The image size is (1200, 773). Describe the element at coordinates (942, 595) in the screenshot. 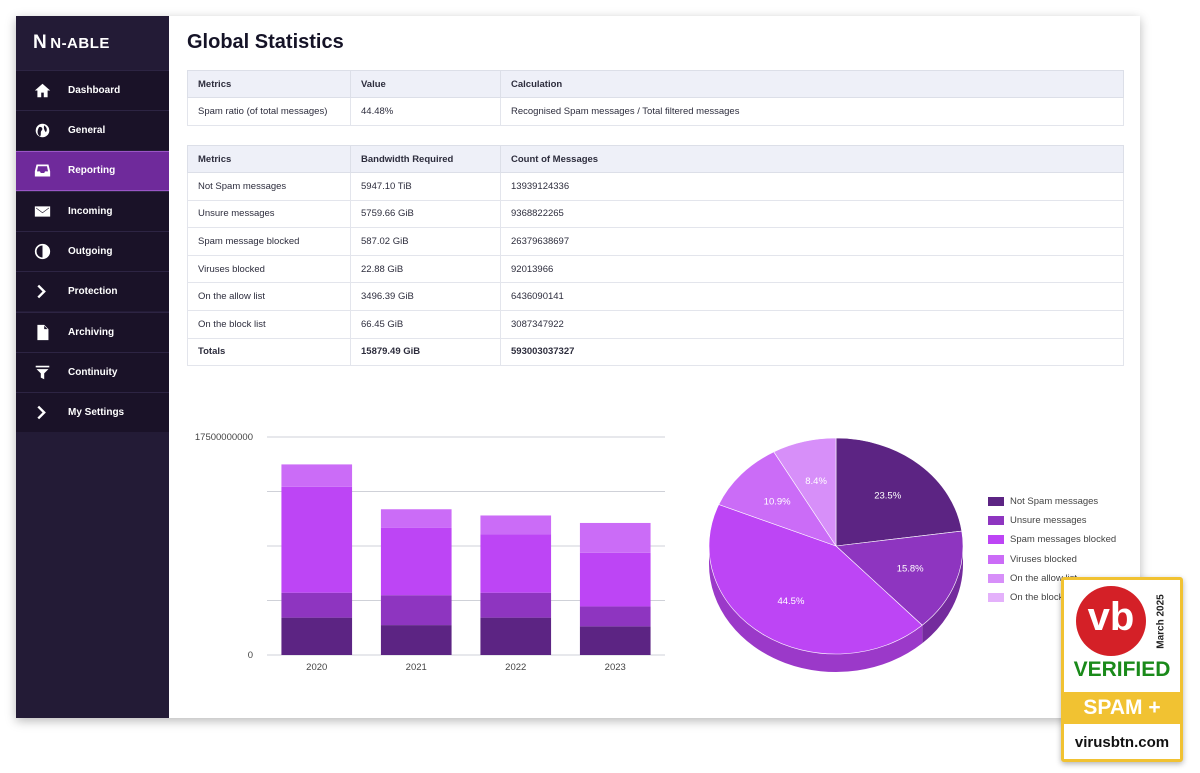

I see `pie-slice-side` at that location.